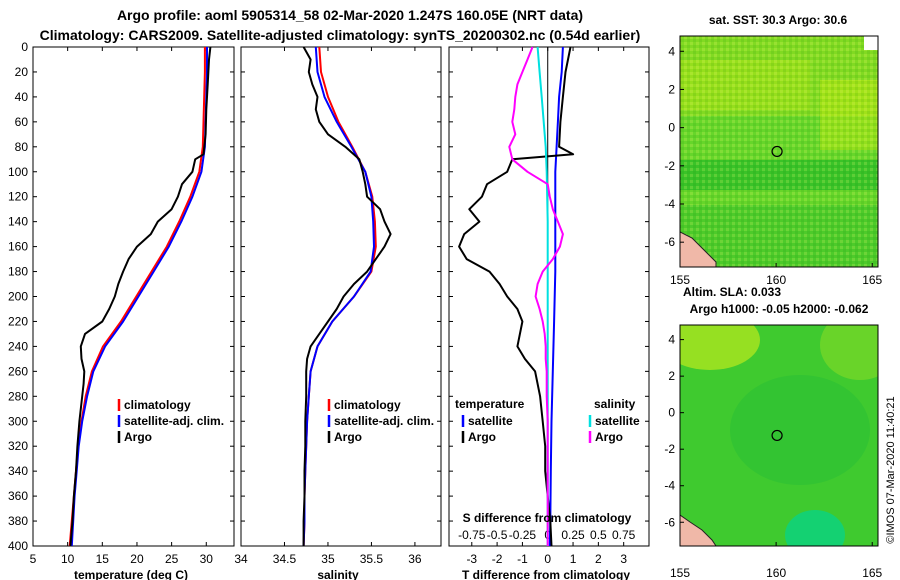 The image size is (900, 580). What do you see at coordinates (547, 518) in the screenshot?
I see `difference-x2-label: S difference from climatology` at bounding box center [547, 518].